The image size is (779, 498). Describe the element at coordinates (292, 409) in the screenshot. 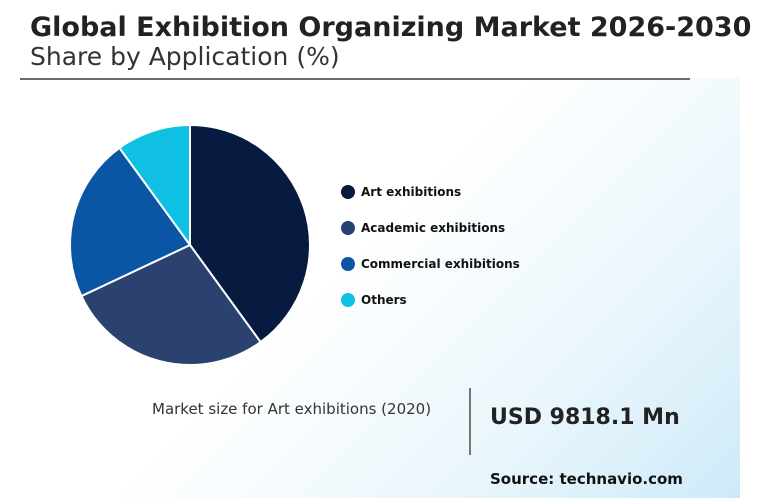

I see `market-size-label: Market size for Art exhibitions (2020)` at that location.